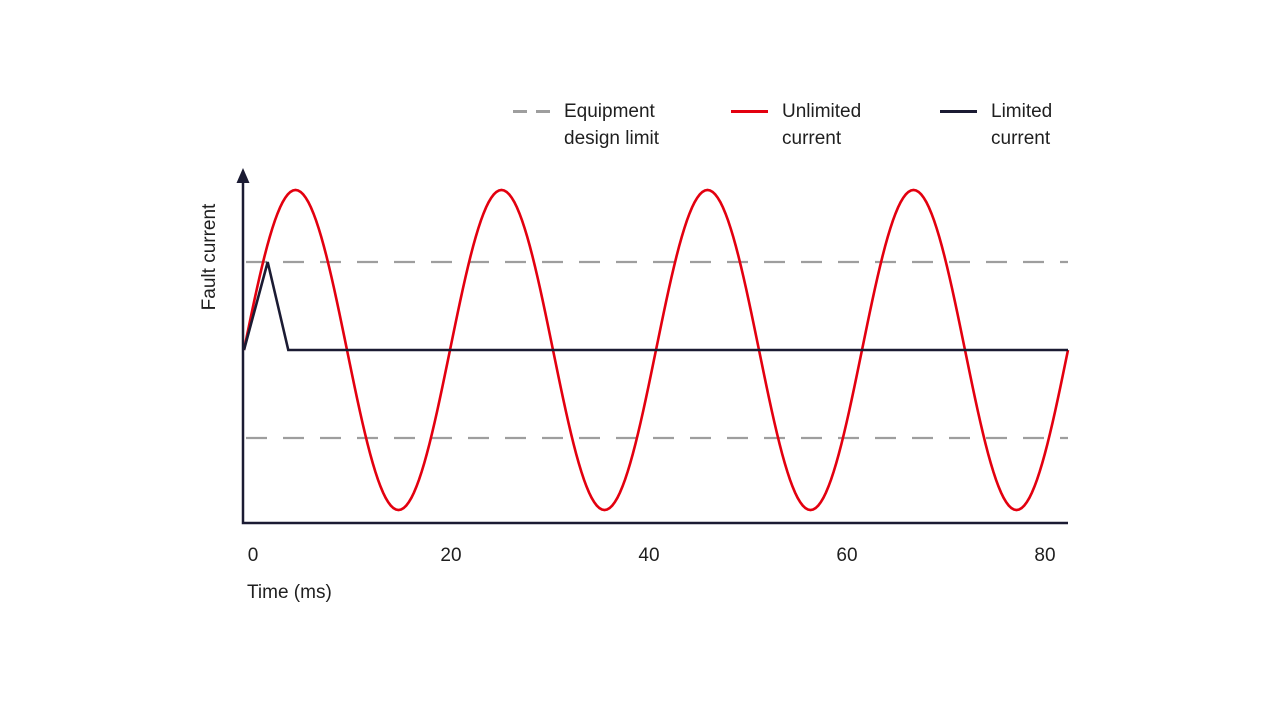  I want to click on limited-current-curve, so click(655, 306).